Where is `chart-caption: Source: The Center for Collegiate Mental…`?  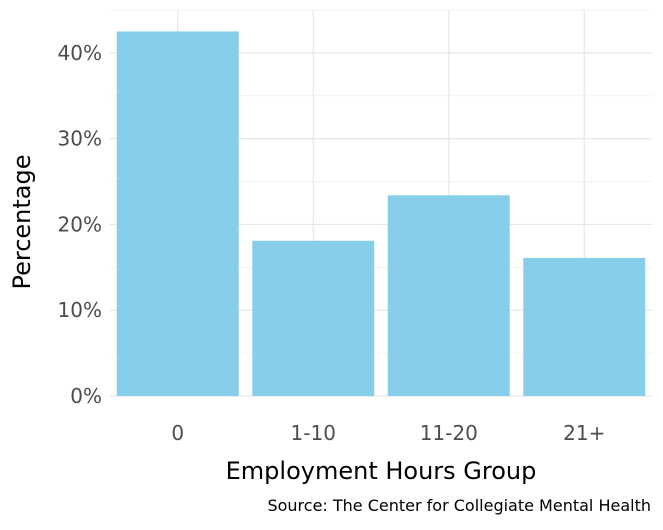
chart-caption: Source: The Center for Collegiate Mental… is located at coordinates (459, 505).